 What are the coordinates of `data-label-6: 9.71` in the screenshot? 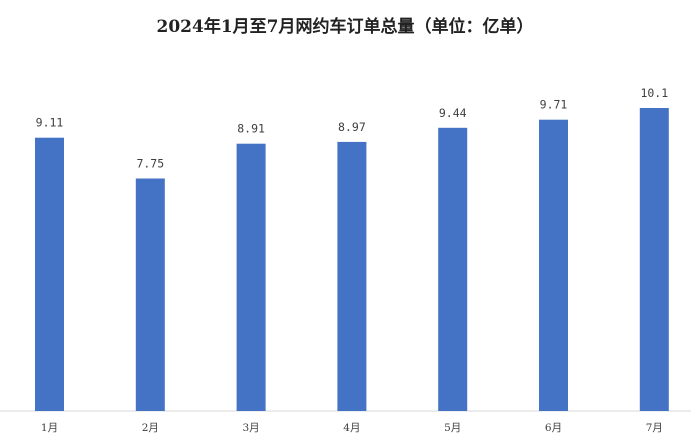 It's located at (554, 105).